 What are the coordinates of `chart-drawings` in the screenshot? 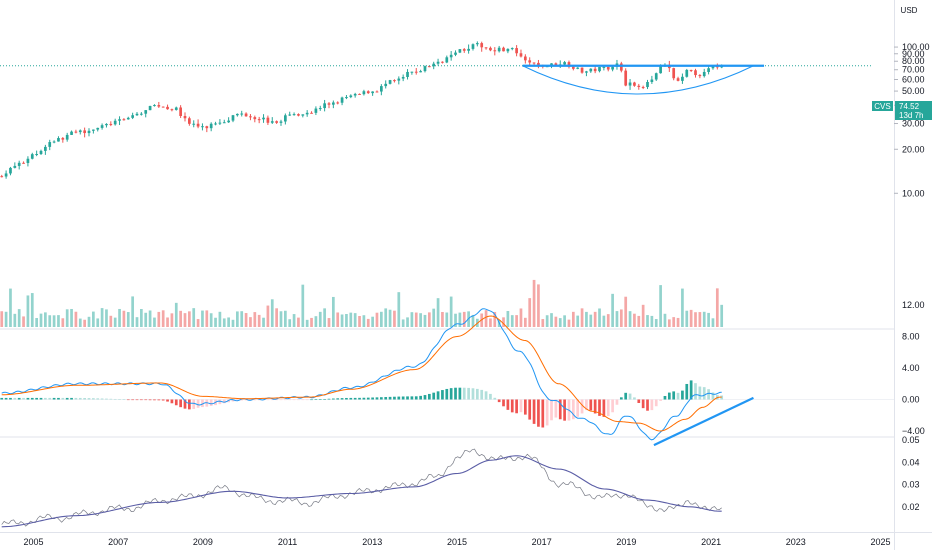 It's located at (436, 79).